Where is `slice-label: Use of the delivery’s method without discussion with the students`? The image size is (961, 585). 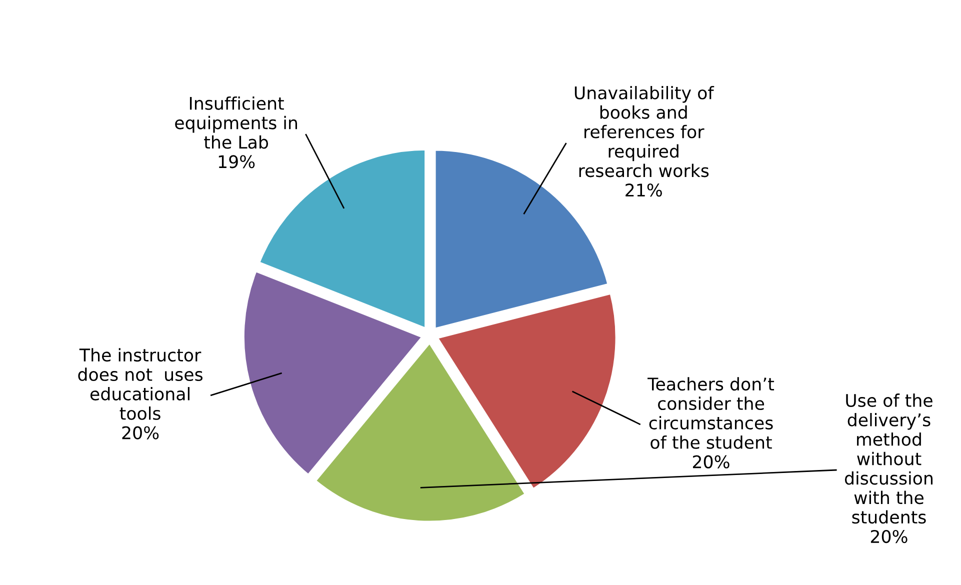 slice-label: Use of the delivery’s method without discussion with the students is located at coordinates (888, 459).